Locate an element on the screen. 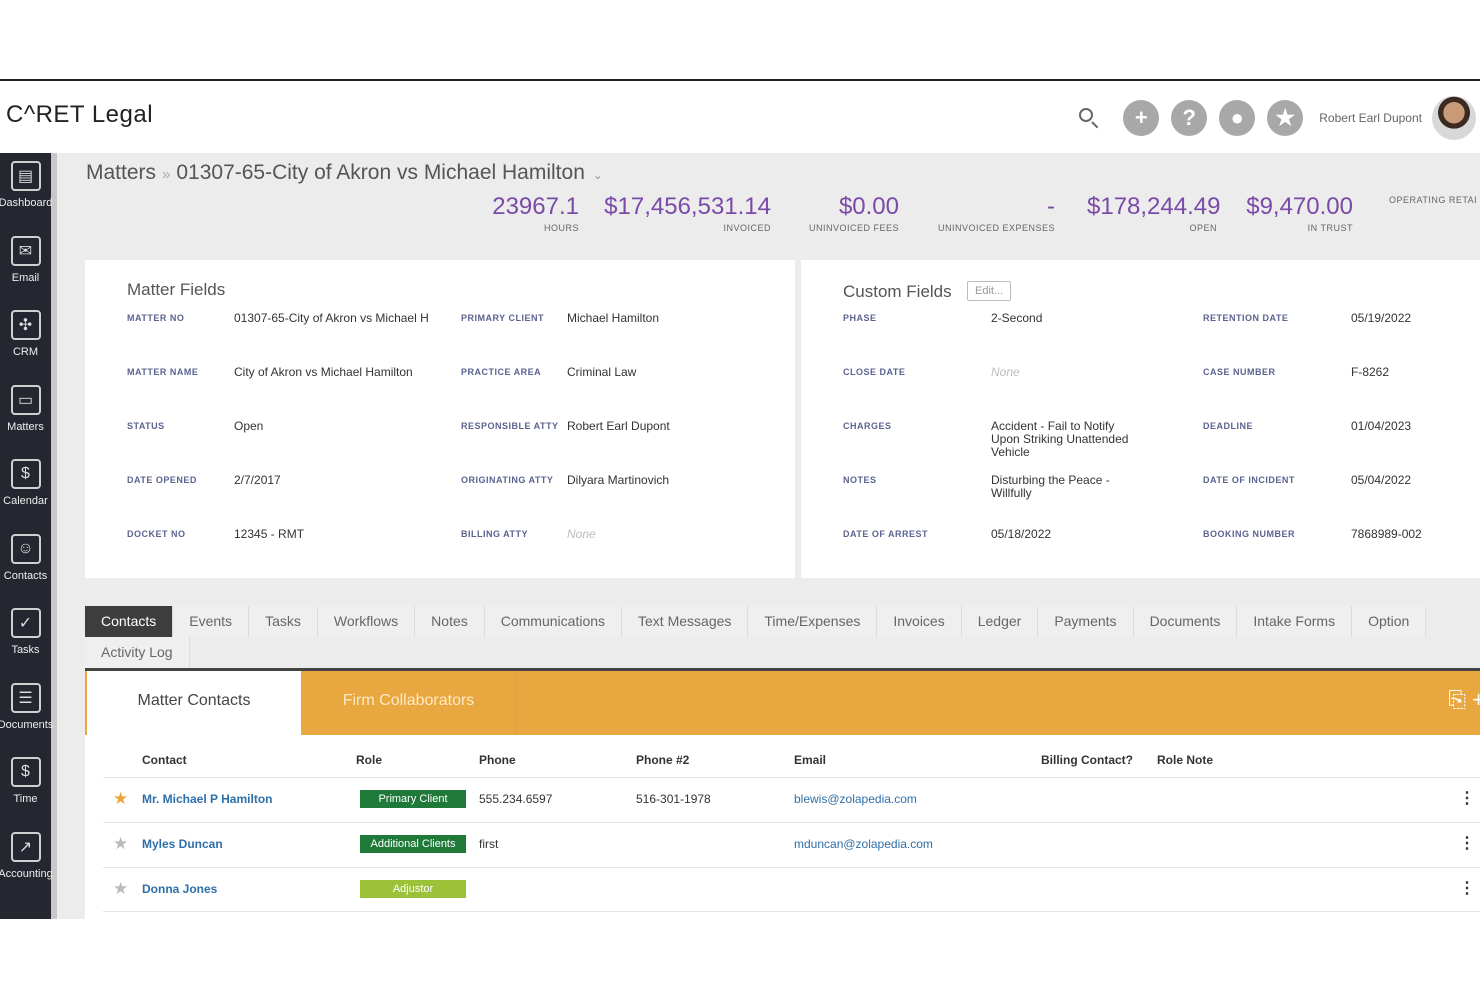 This screenshot has height=987, width=1480. tab-ledger: Ledger is located at coordinates (1000, 621).